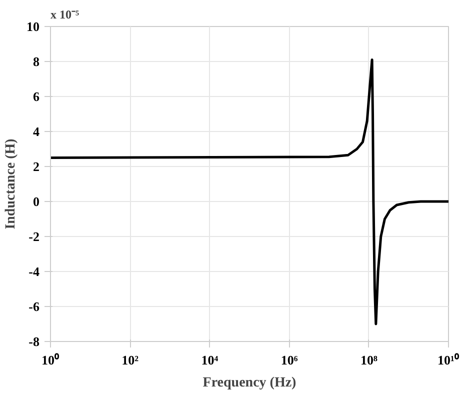  I want to click on x-axis-title: Frequency (Hz), so click(249, 383).